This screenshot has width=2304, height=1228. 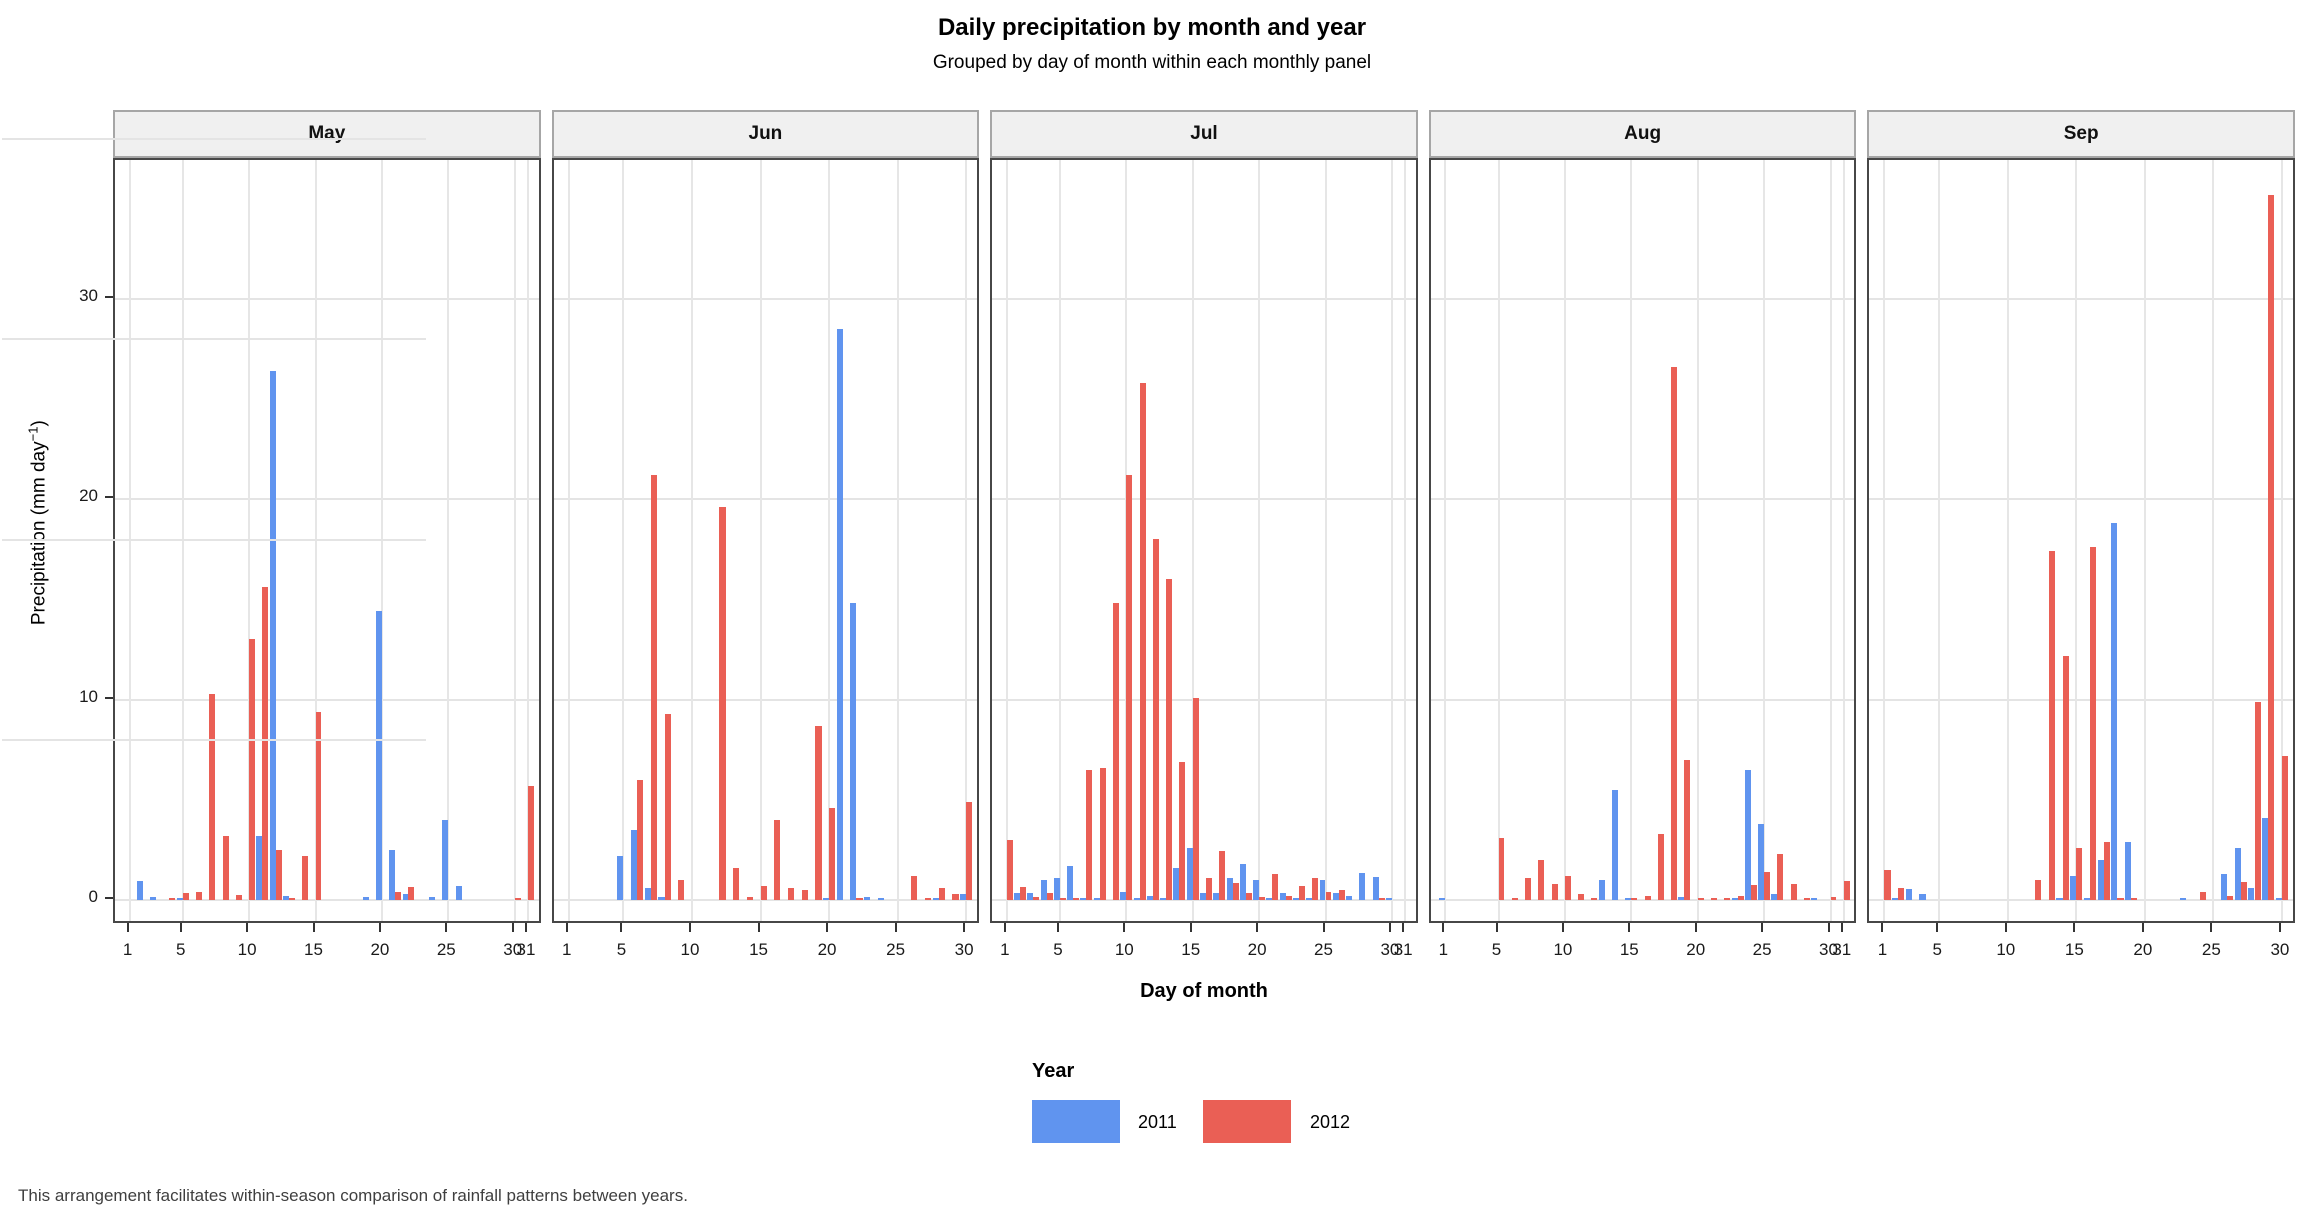 I want to click on y-axis-tick-label: 30, so click(x=88, y=295).